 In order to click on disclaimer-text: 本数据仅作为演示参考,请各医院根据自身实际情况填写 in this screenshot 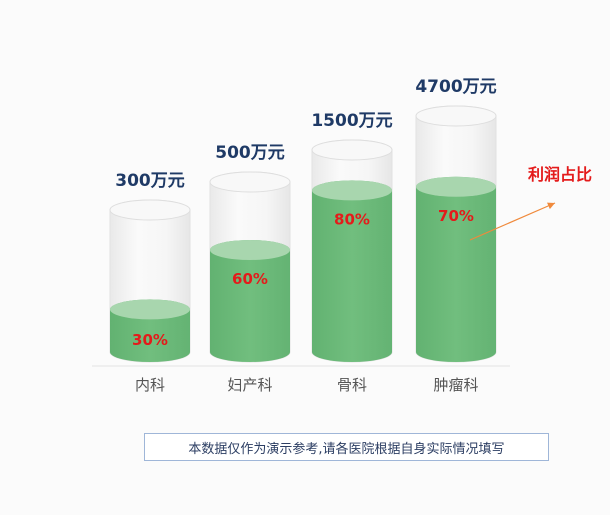, I will do `click(346, 449)`.